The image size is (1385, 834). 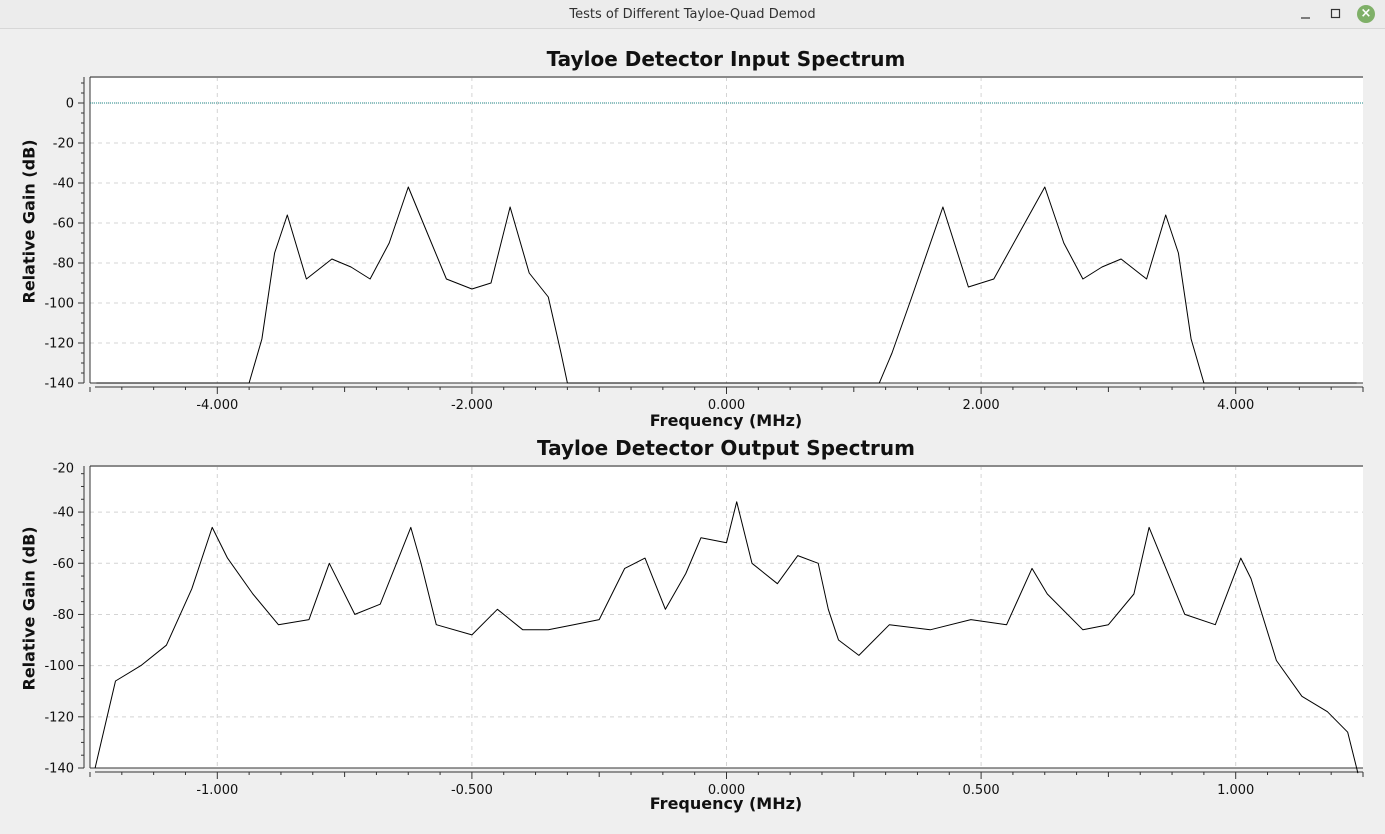 What do you see at coordinates (726, 803) in the screenshot?
I see `output-spectrum-xlabel: Frequency (MHz)` at bounding box center [726, 803].